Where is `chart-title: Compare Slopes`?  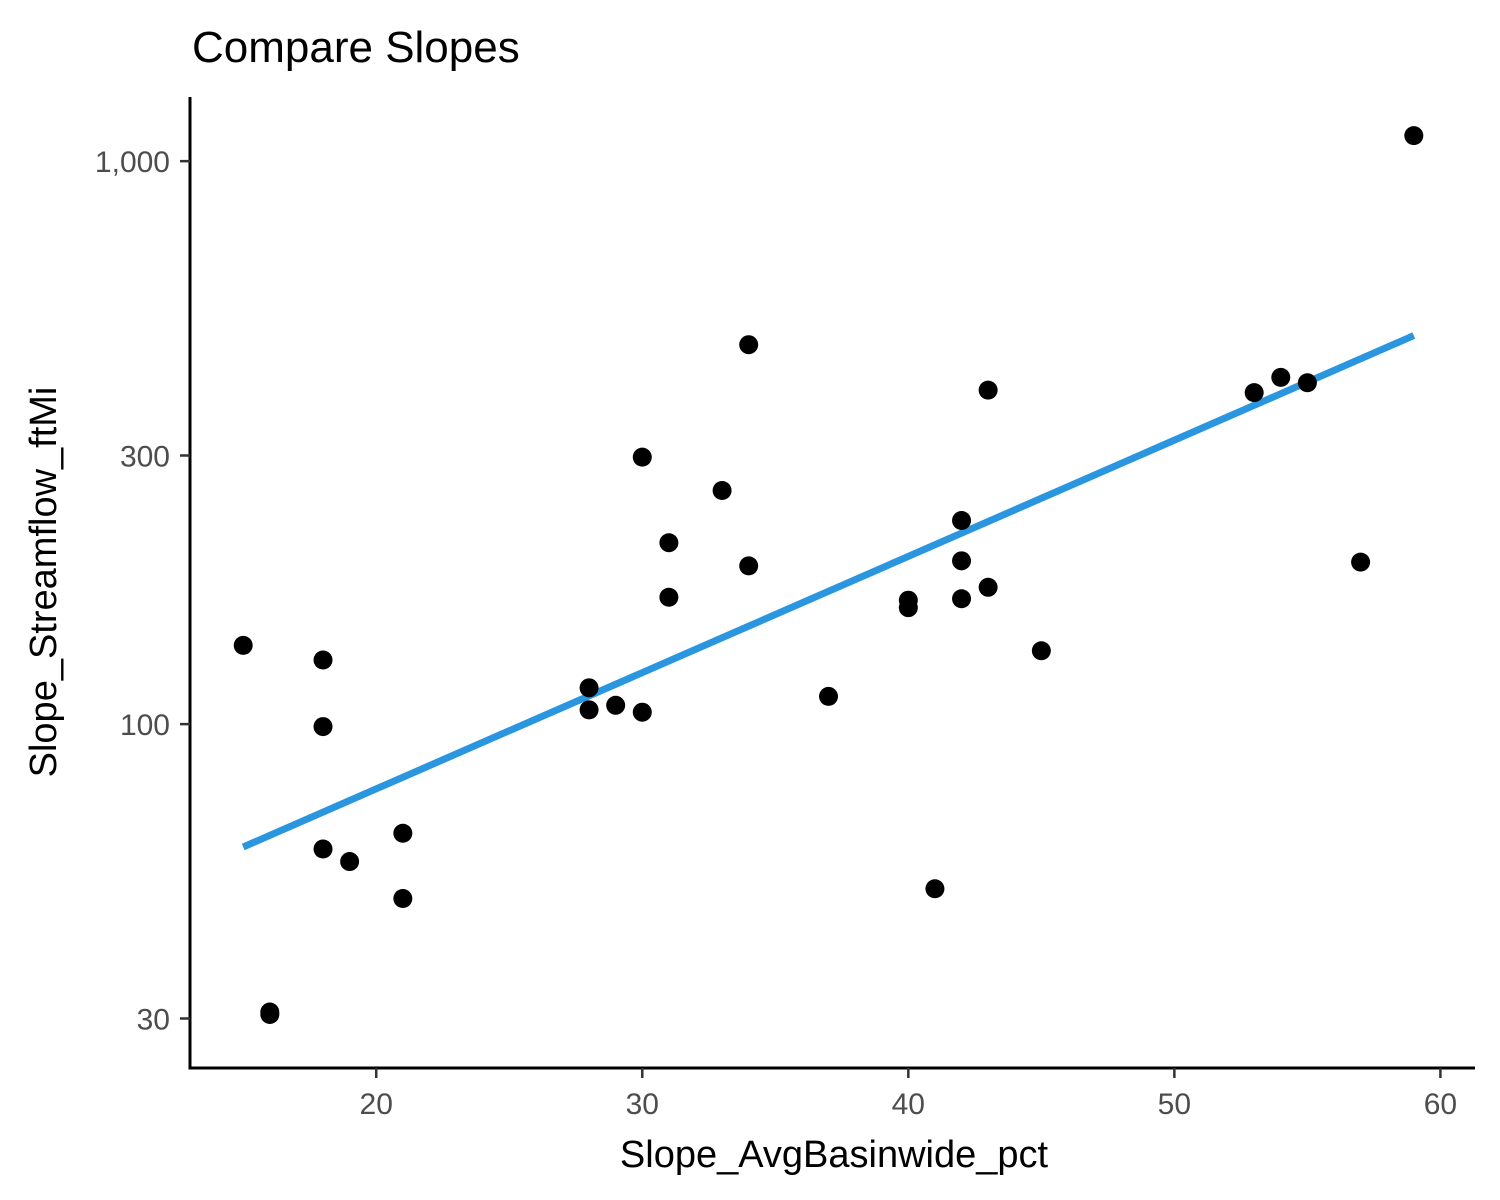 chart-title: Compare Slopes is located at coordinates (356, 47).